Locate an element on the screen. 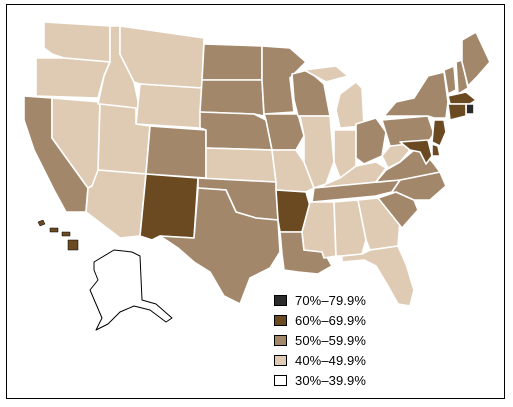  legend-label: 40%–49.9% is located at coordinates (331, 360).